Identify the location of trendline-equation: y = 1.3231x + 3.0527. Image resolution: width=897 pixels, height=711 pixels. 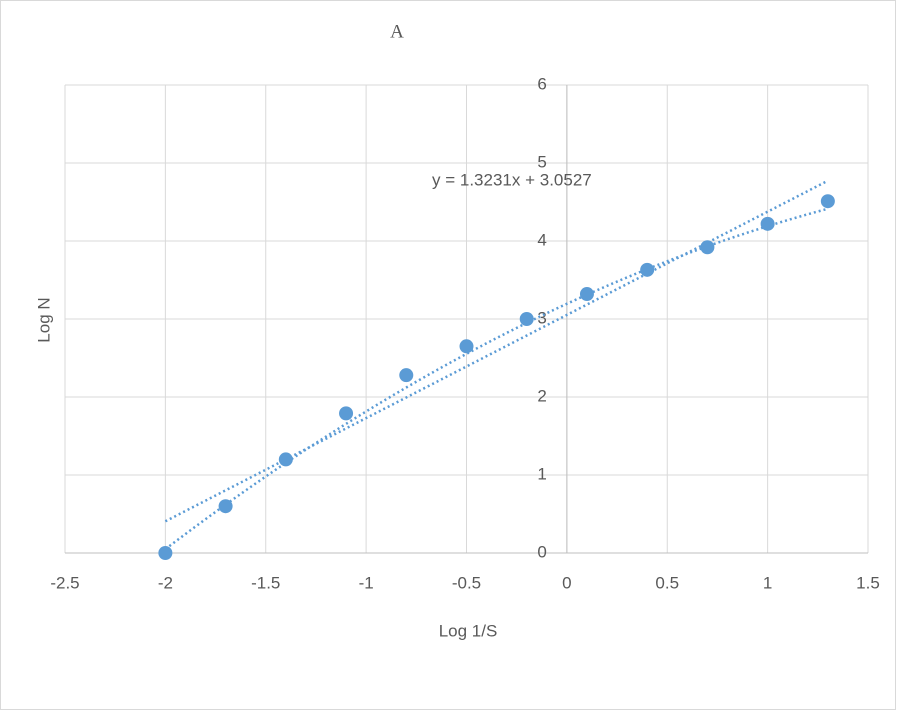
(512, 179).